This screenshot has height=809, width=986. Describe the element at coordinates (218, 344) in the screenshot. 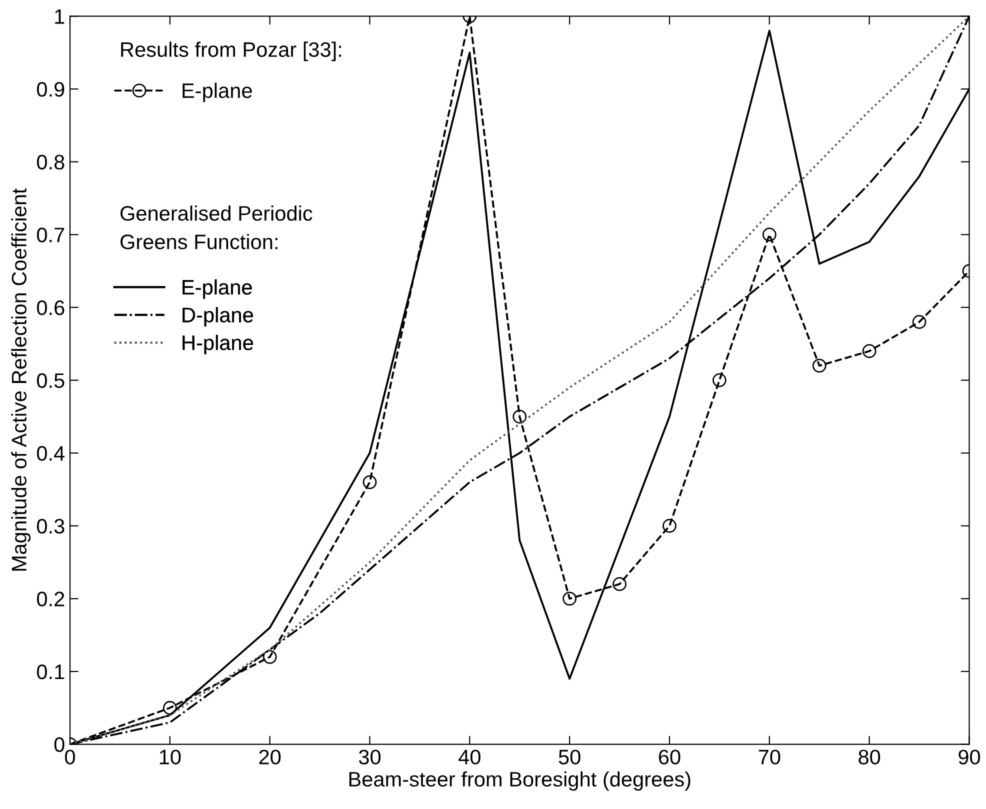

I see `legend-label: H-plane` at that location.